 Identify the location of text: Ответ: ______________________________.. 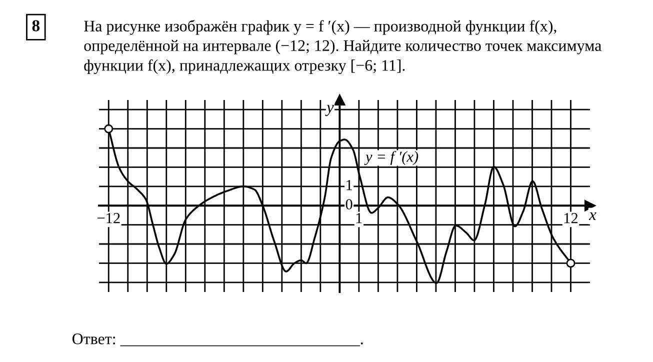
(217, 340).